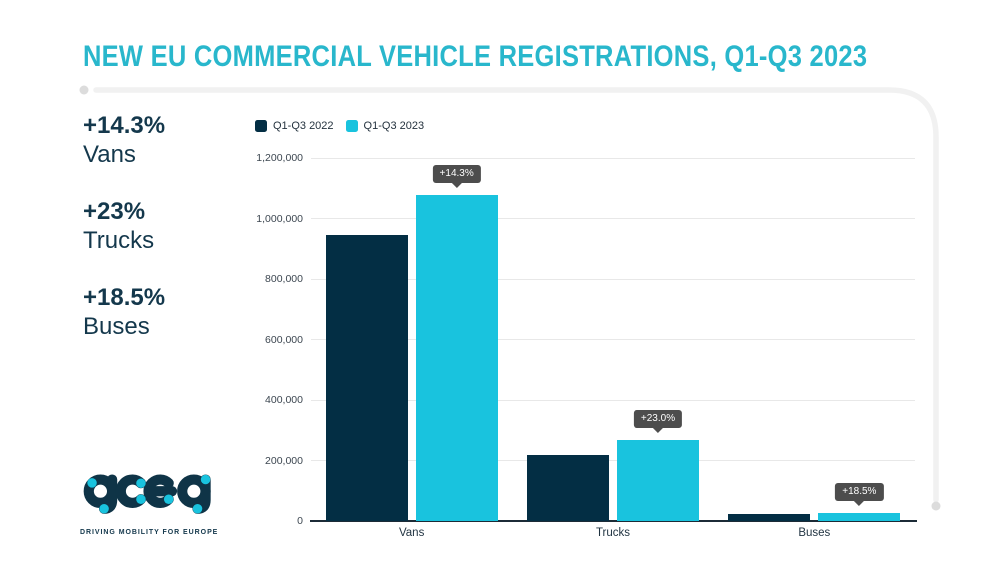  Describe the element at coordinates (456, 357) in the screenshot. I see `bar-vans-q1-q3-2023` at that location.